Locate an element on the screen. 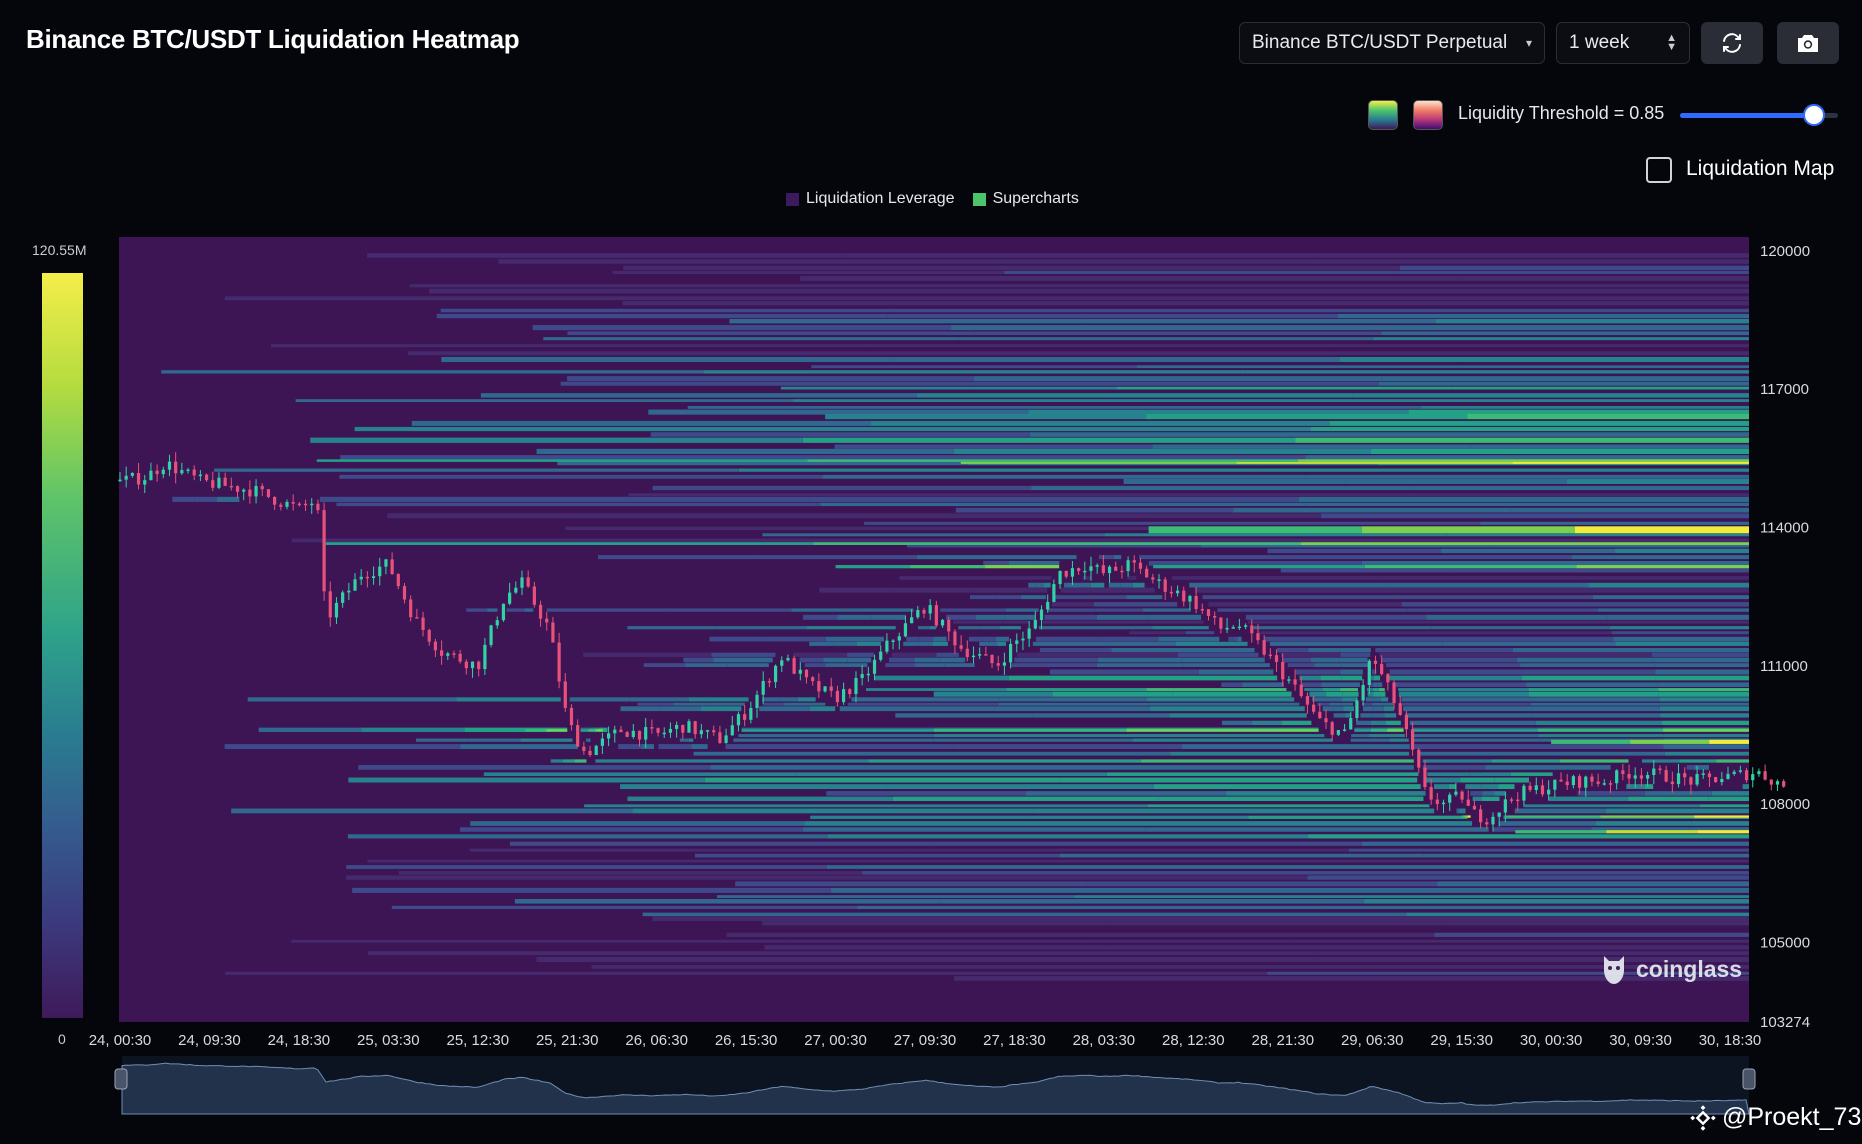 Image resolution: width=1862 pixels, height=1144 pixels. liquidation-map-checkbox is located at coordinates (1659, 170).